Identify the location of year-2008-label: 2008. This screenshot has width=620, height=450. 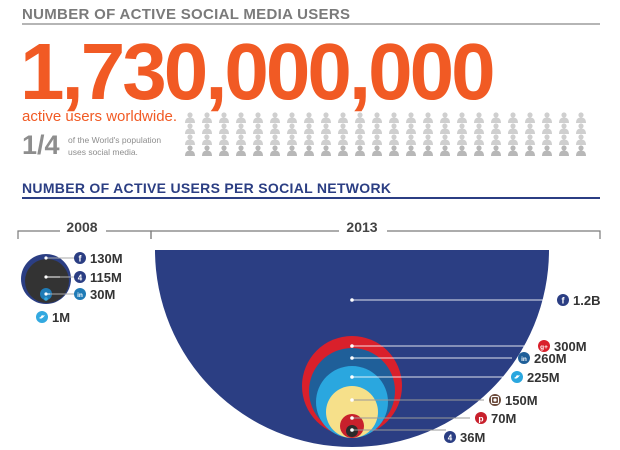
(81, 227).